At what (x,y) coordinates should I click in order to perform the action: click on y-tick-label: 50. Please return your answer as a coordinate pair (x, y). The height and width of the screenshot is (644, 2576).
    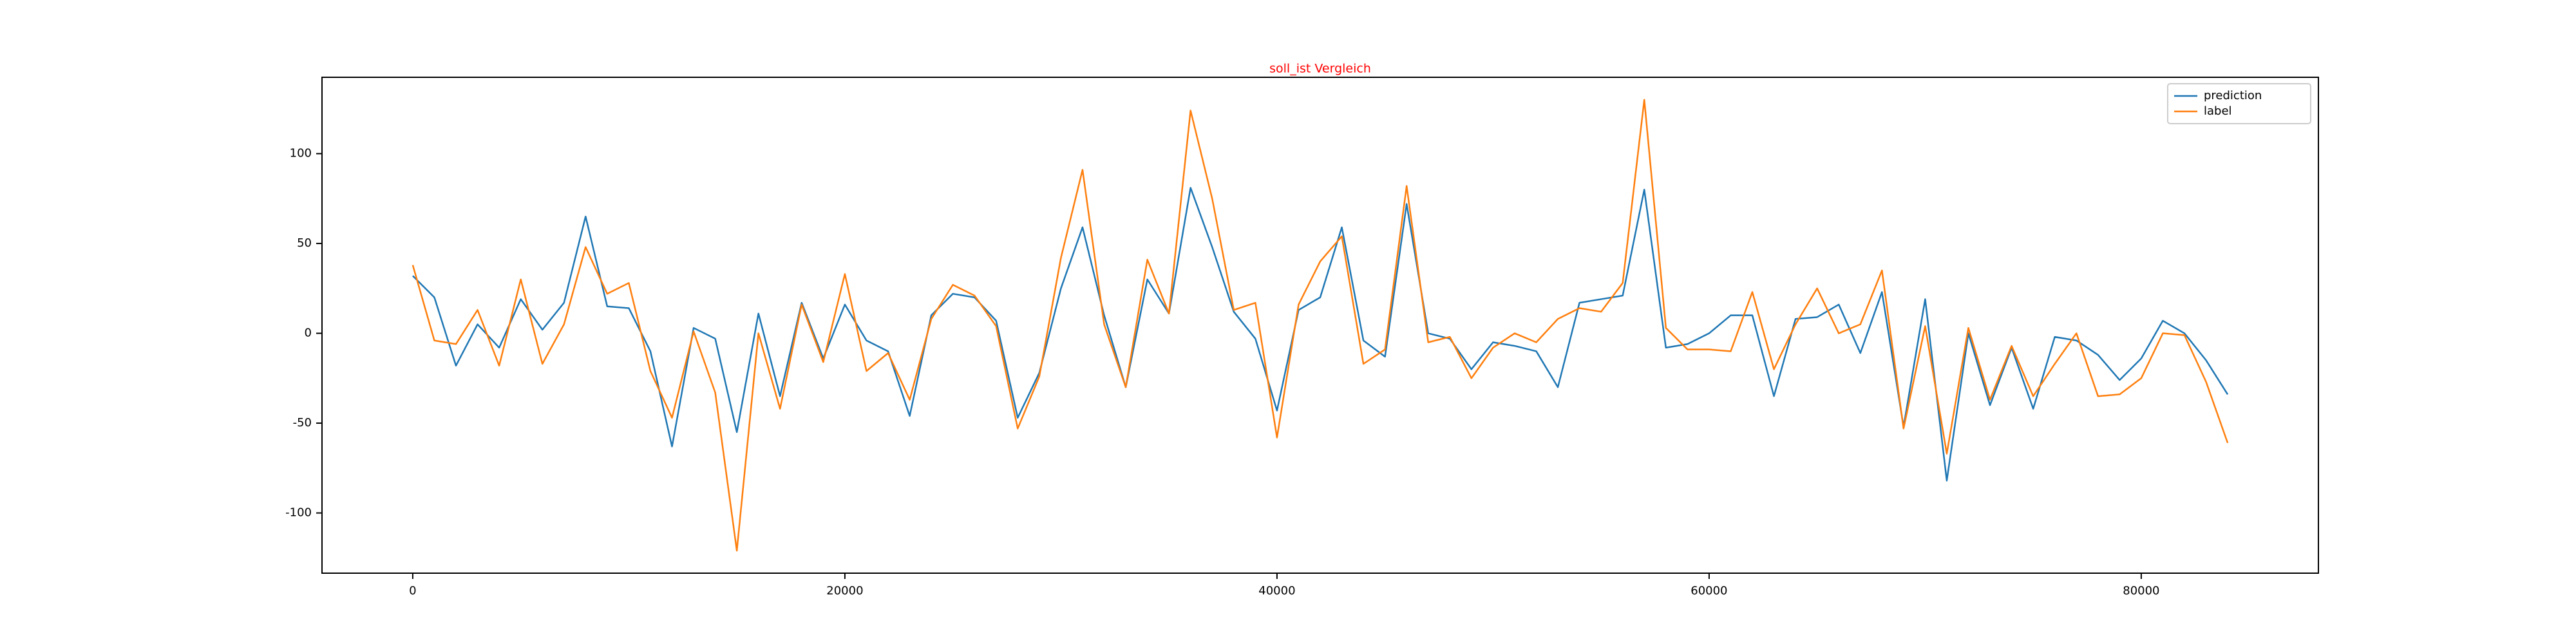
    Looking at the image, I should click on (304, 243).